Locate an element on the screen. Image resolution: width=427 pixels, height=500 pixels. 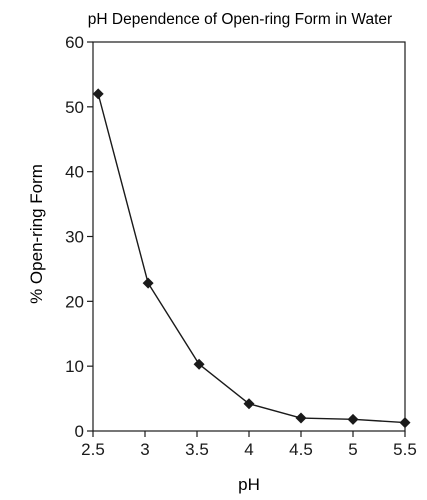
x-tick-label: 5 is located at coordinates (352, 449).